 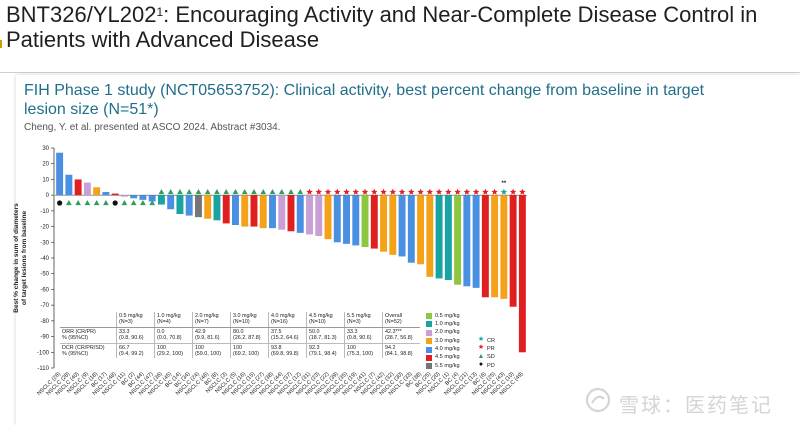 I want to click on y-tick-label: -90, so click(x=44, y=338).